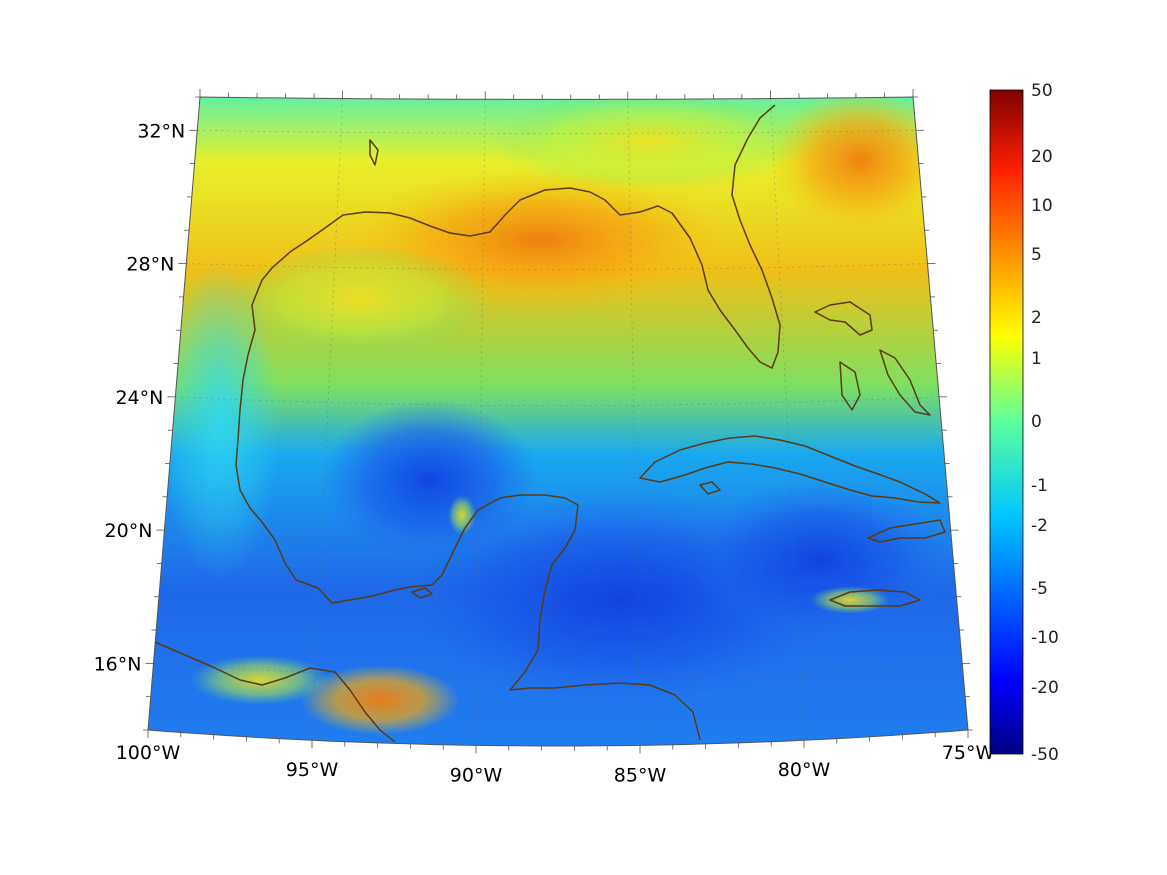 The image size is (1167, 875). What do you see at coordinates (1045, 755) in the screenshot?
I see `colorbar-tick-label: -50` at bounding box center [1045, 755].